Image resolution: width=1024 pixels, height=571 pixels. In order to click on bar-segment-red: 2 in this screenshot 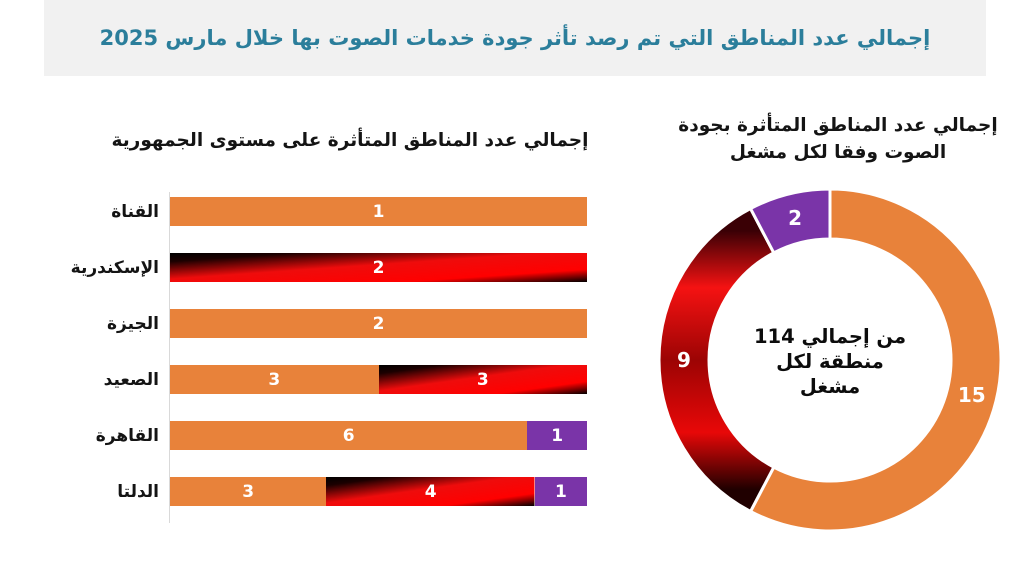, I will do `click(378, 267)`.